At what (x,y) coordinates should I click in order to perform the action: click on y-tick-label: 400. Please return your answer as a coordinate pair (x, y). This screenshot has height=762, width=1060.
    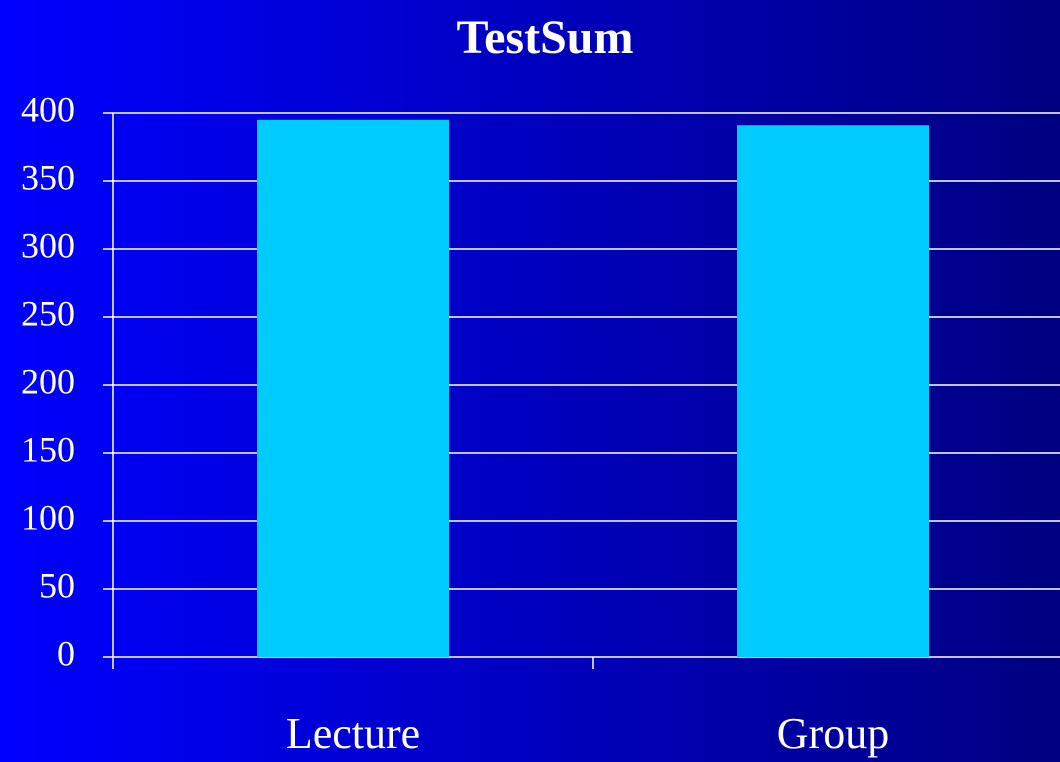
    Looking at the image, I should click on (48, 109).